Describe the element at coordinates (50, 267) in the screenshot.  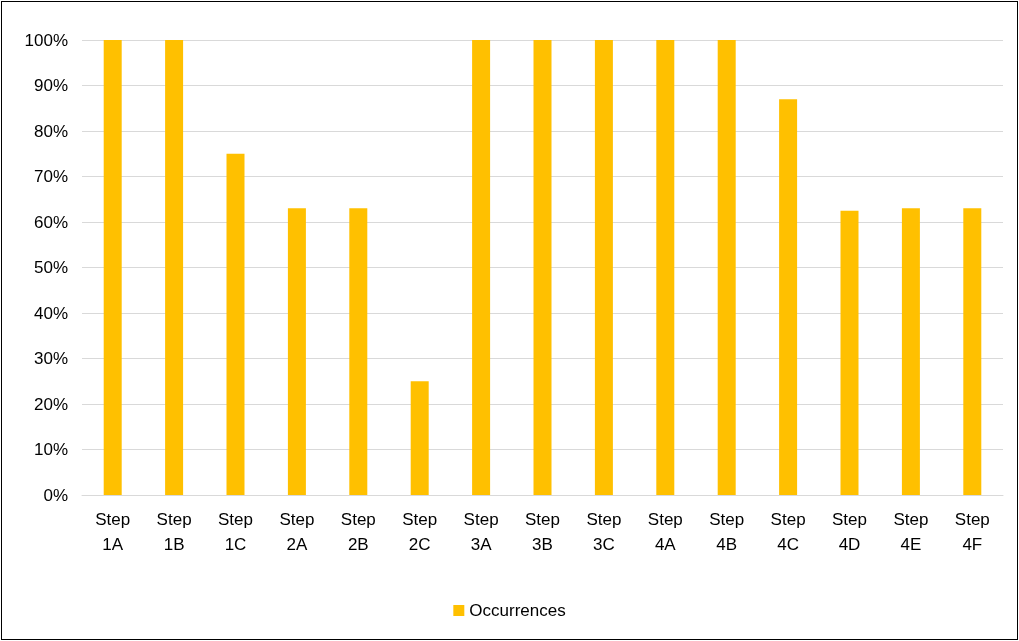
I see `y-tick-label: 50%` at that location.